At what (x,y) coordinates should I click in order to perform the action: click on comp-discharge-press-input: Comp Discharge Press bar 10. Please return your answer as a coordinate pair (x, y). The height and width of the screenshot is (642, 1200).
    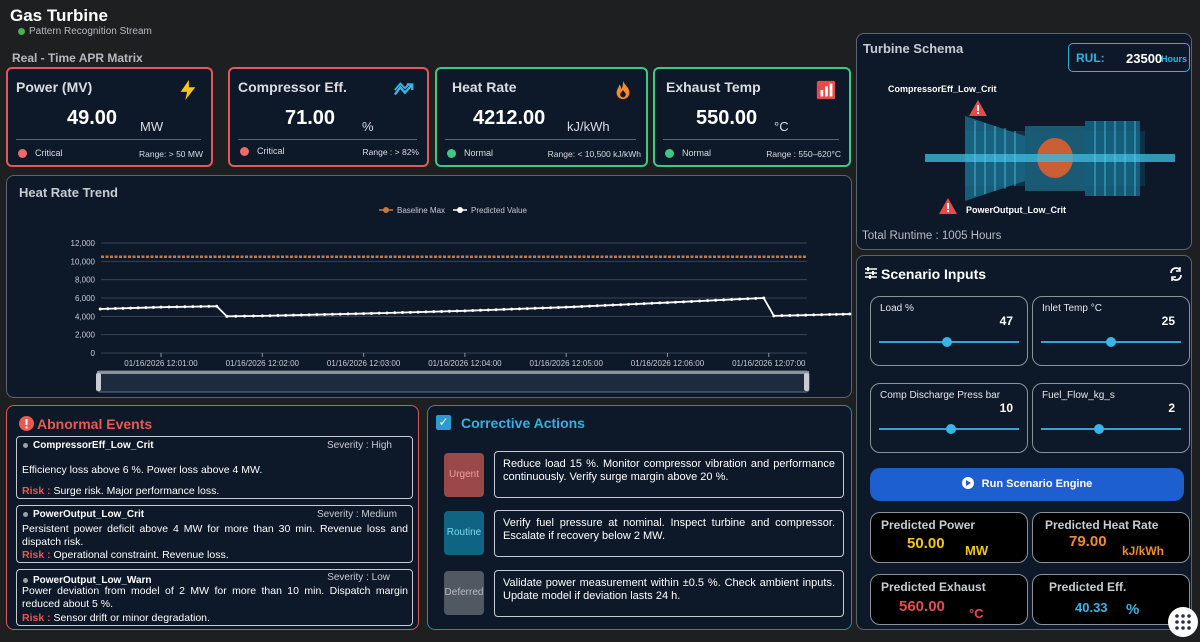
    Looking at the image, I should click on (949, 418).